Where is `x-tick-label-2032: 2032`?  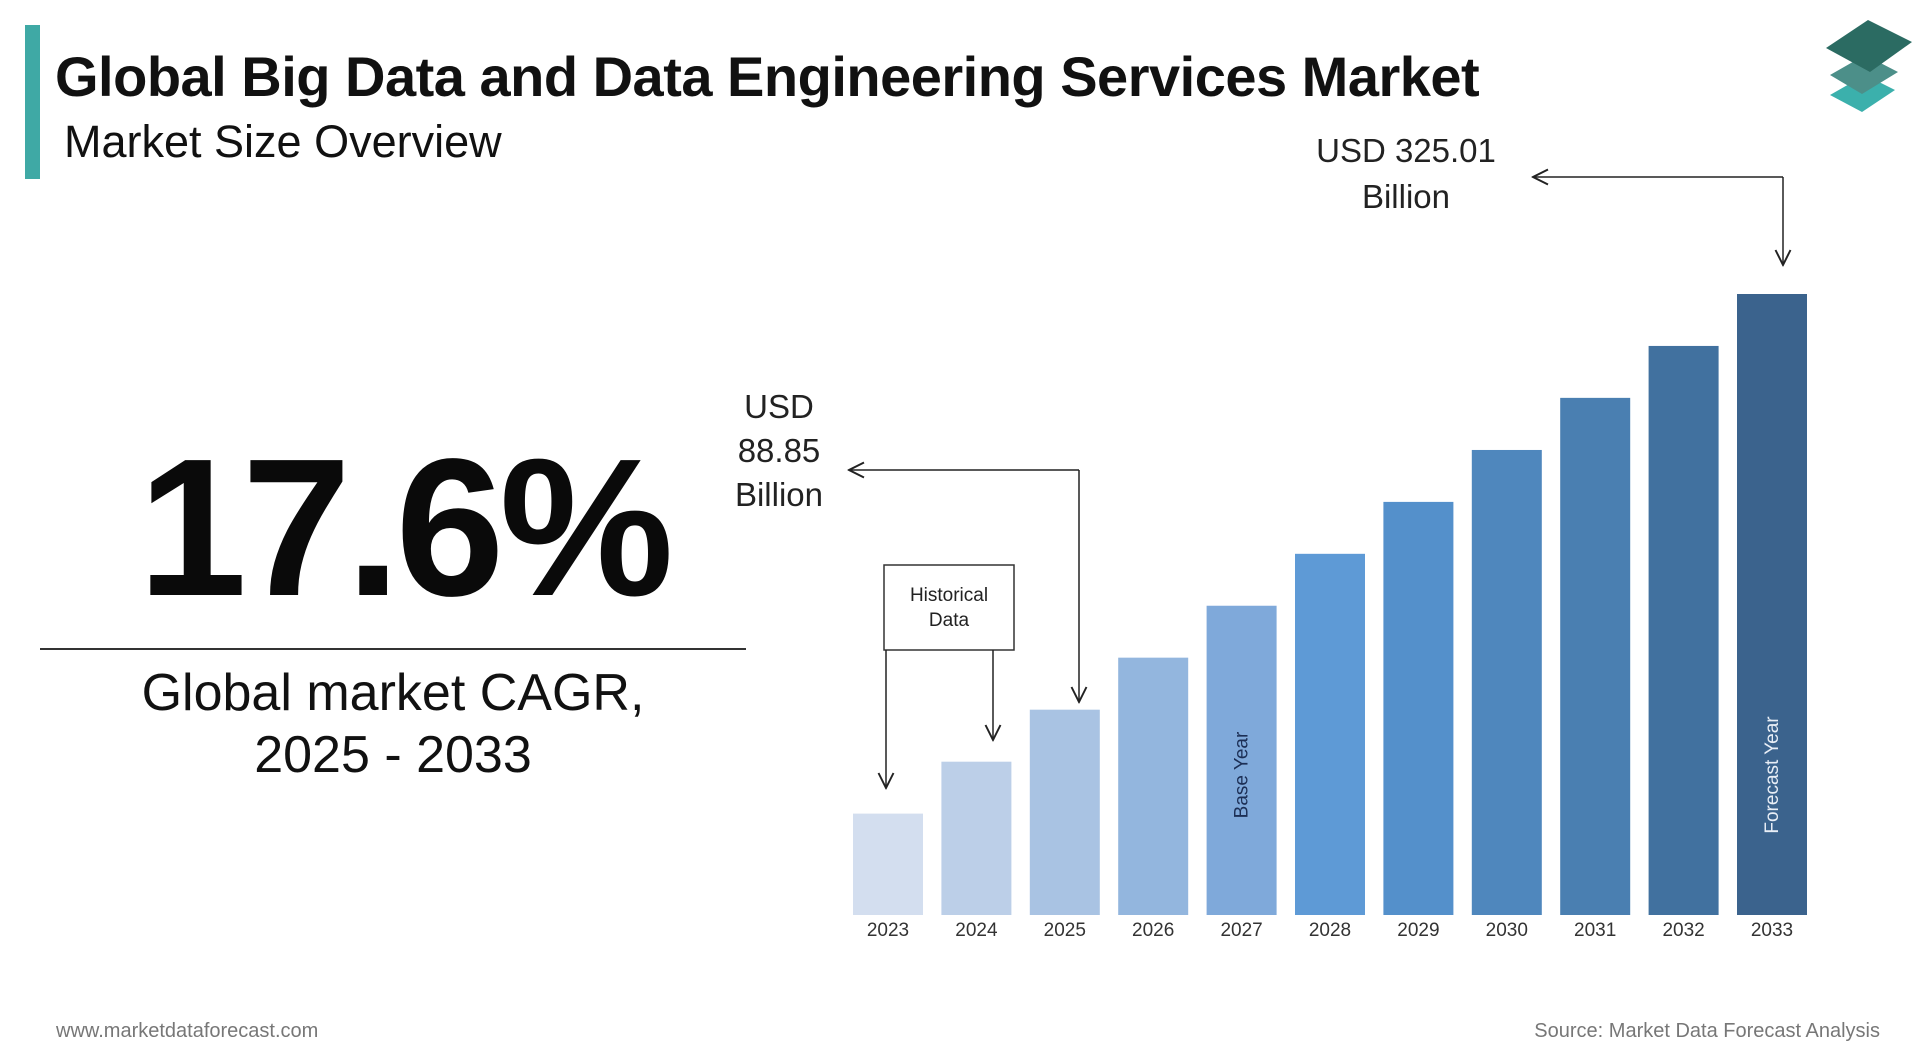 x-tick-label-2032: 2032 is located at coordinates (1683, 930).